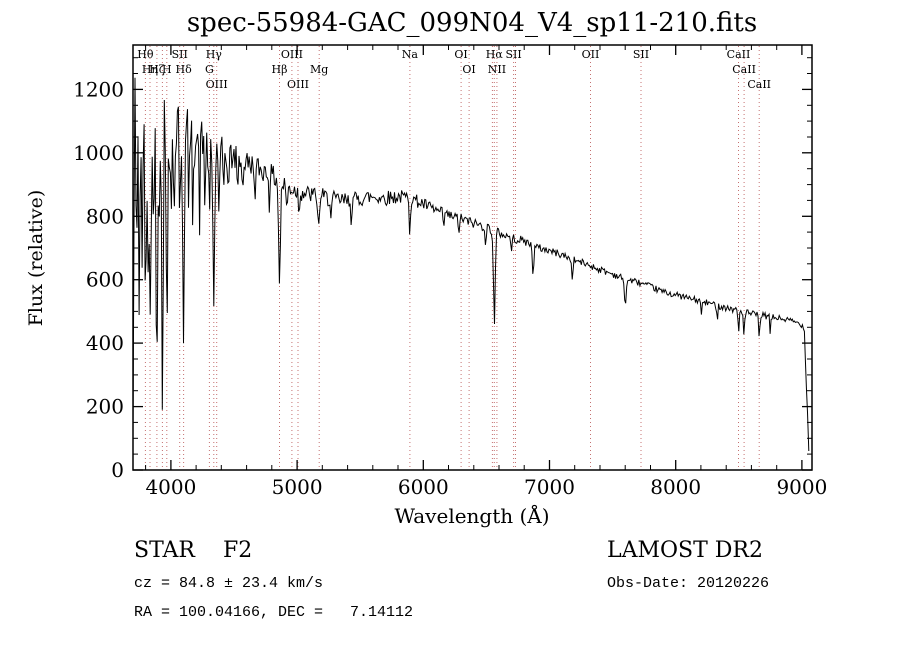 Image resolution: width=900 pixels, height=649 pixels. Describe the element at coordinates (685, 550) in the screenshot. I see `survey-name-text: LAMOST DR2` at that location.